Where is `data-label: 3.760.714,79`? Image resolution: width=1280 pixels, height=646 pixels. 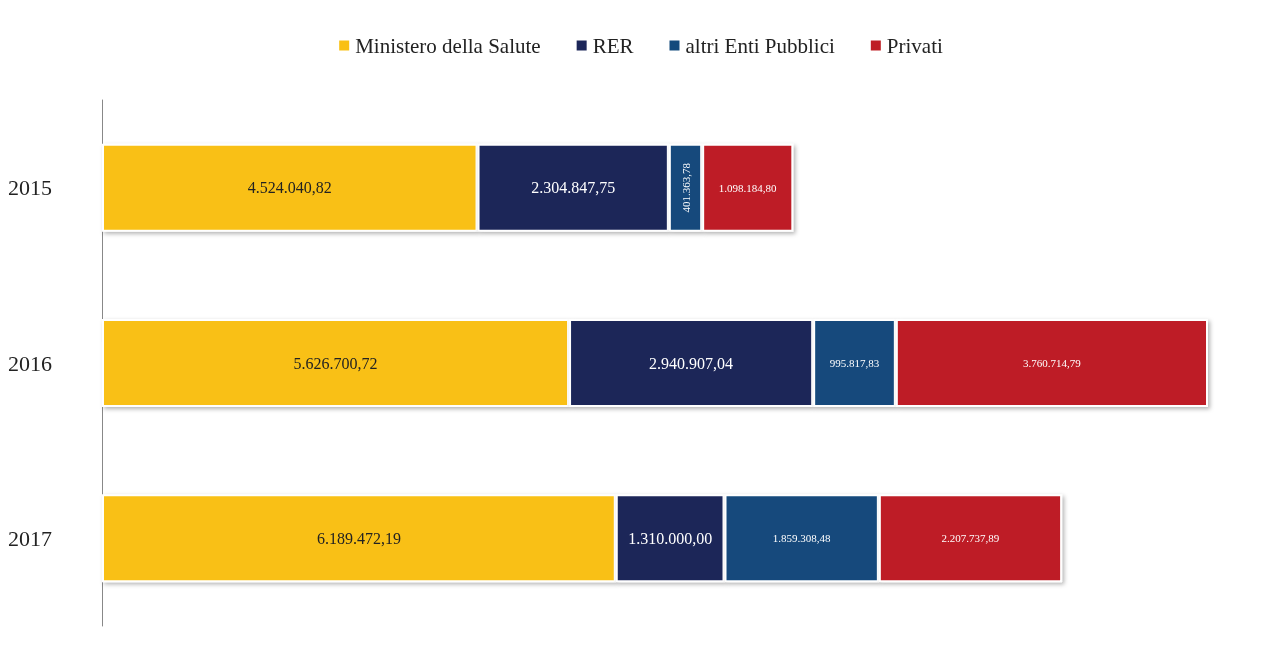 data-label: 3.760.714,79 is located at coordinates (1052, 363).